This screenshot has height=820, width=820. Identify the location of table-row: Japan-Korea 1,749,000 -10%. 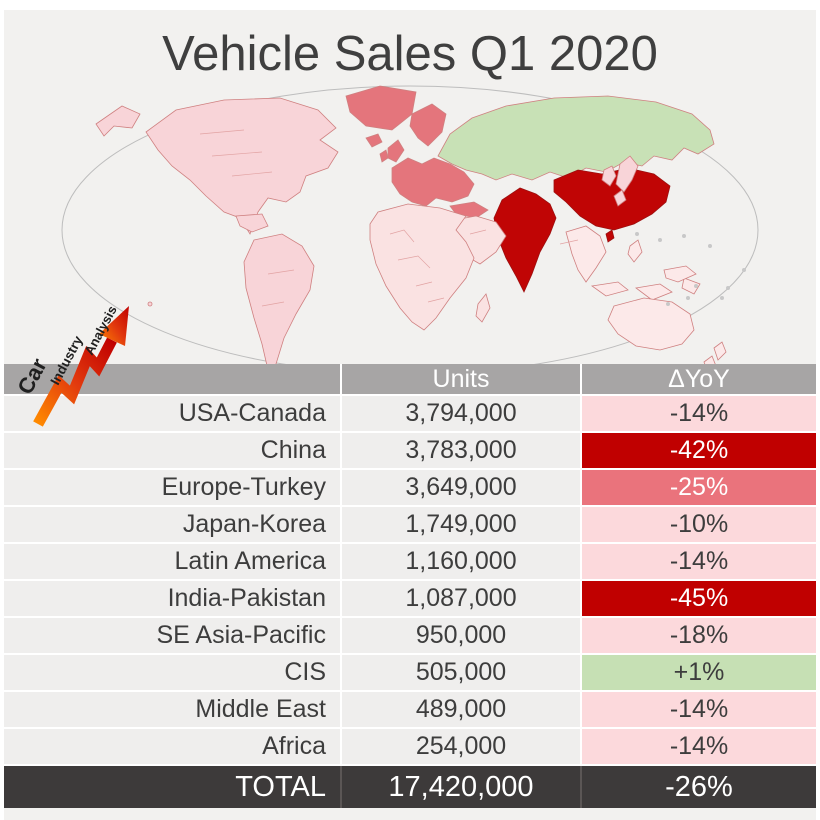
(410, 524).